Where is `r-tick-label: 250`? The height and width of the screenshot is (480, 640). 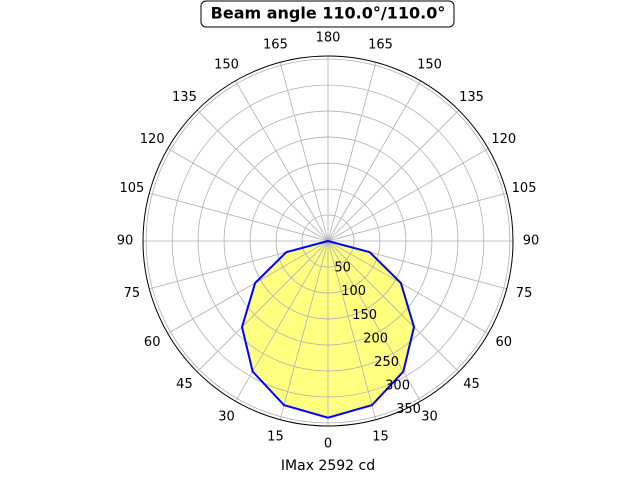 r-tick-label: 250 is located at coordinates (386, 362).